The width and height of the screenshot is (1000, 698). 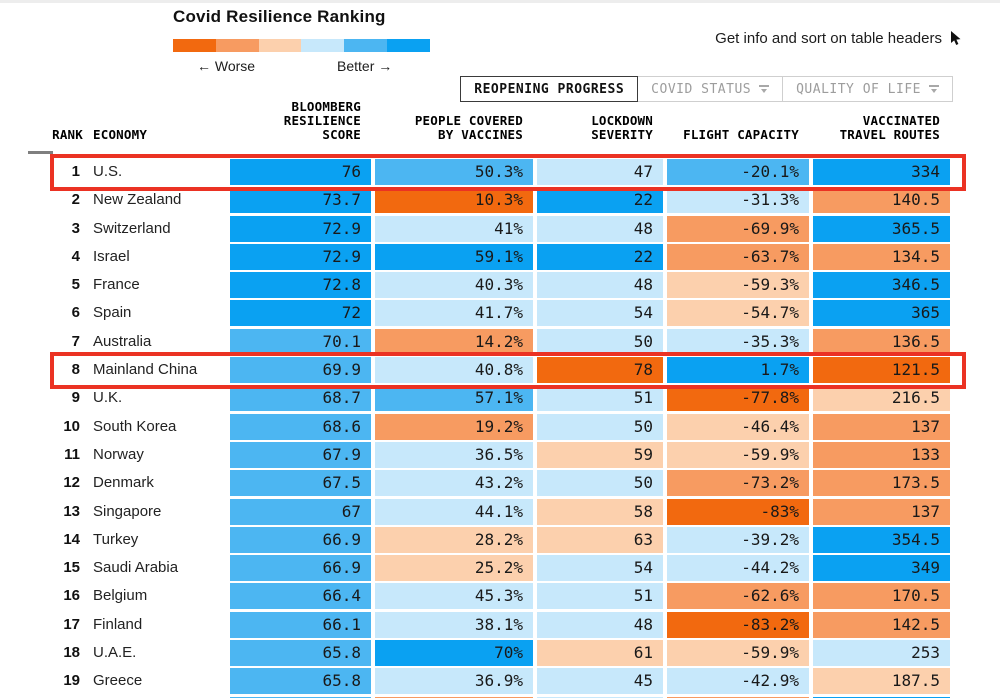 What do you see at coordinates (157, 135) in the screenshot?
I see `header-economy: ECONOMY` at bounding box center [157, 135].